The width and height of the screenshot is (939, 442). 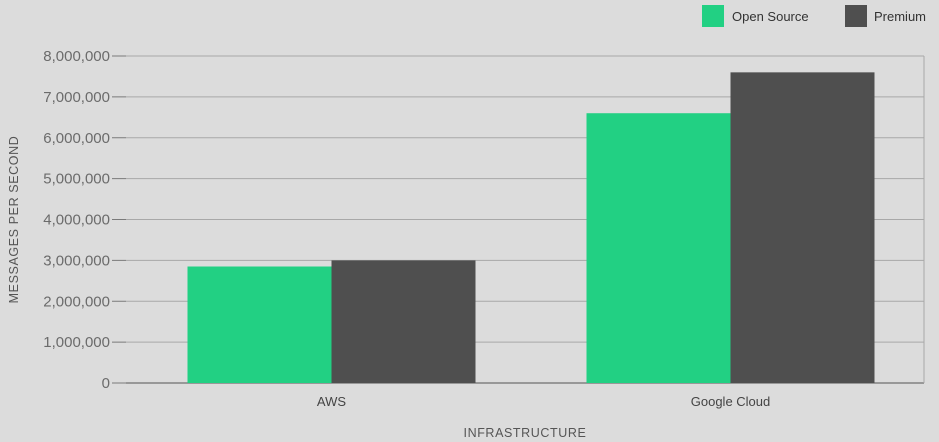 What do you see at coordinates (331, 401) in the screenshot?
I see `x-tick-label: AWS` at bounding box center [331, 401].